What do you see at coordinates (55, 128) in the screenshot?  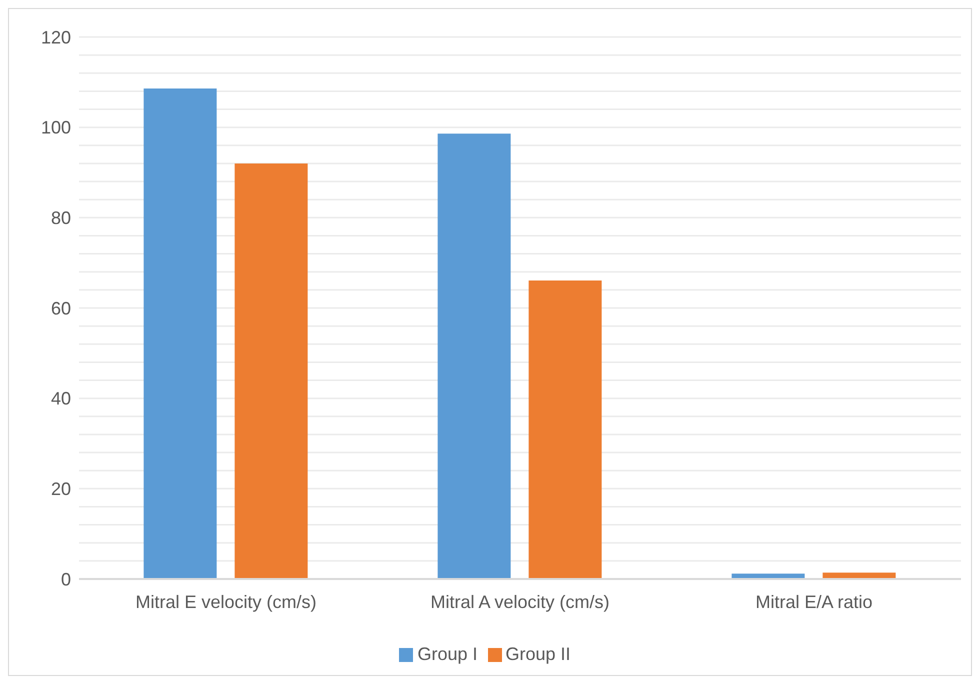 I see `y-tick-label: 100` at bounding box center [55, 128].